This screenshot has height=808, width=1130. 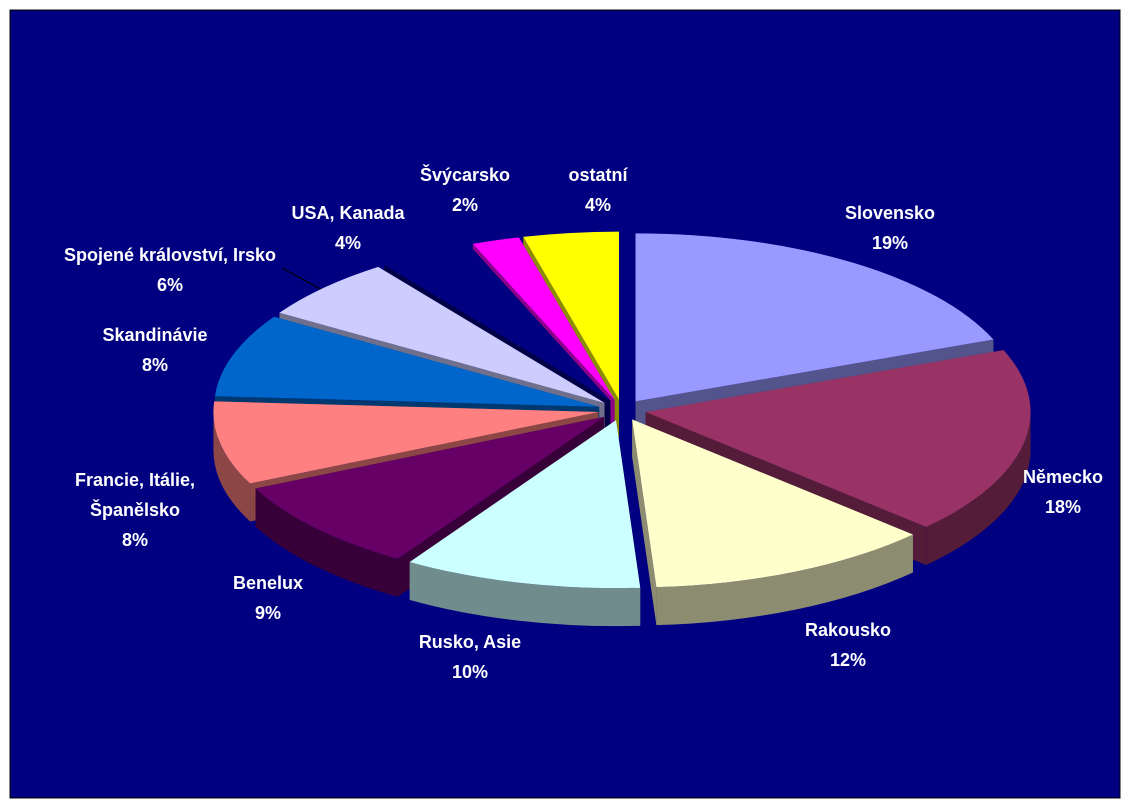 What do you see at coordinates (470, 657) in the screenshot?
I see `data-label: Rusko, Asie 10%` at bounding box center [470, 657].